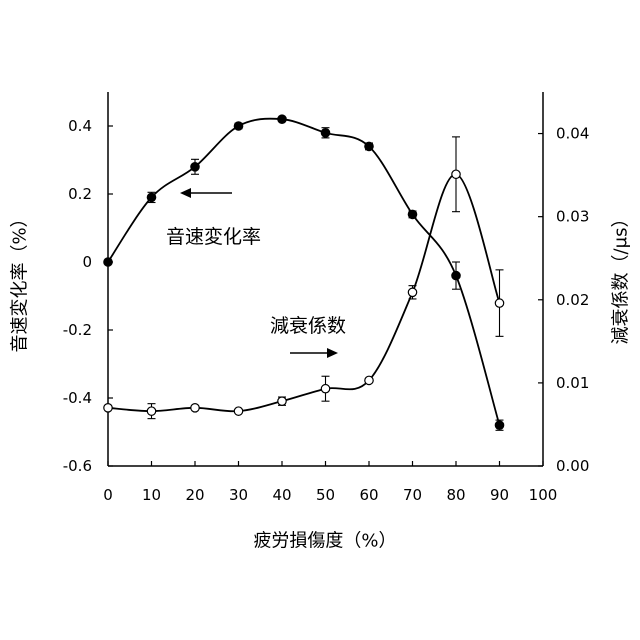 This screenshot has width=640, height=640. Describe the element at coordinates (572, 466) in the screenshot. I see `right-y-tick-label: 0.00` at that location.